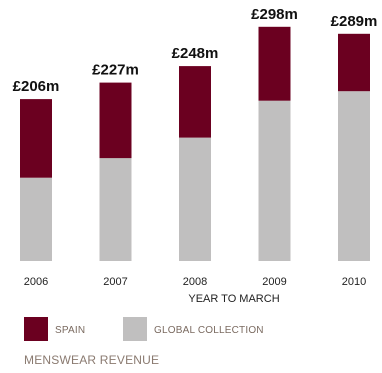  What do you see at coordinates (36, 219) in the screenshot?
I see `bar-global-collection-2006` at bounding box center [36, 219].